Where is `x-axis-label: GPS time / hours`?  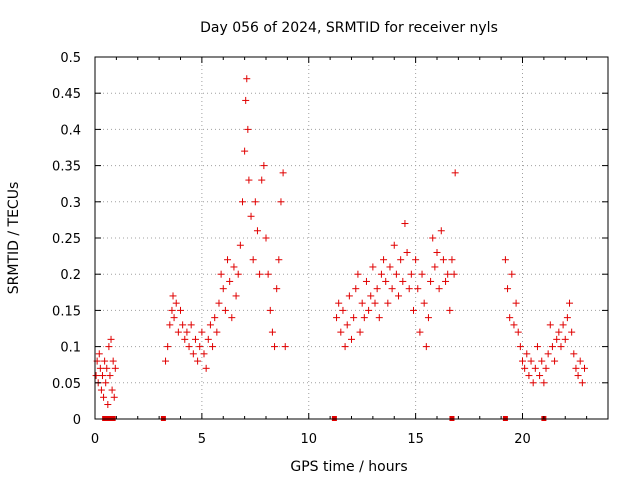
x-axis-label: GPS time / hours is located at coordinates (348, 467).